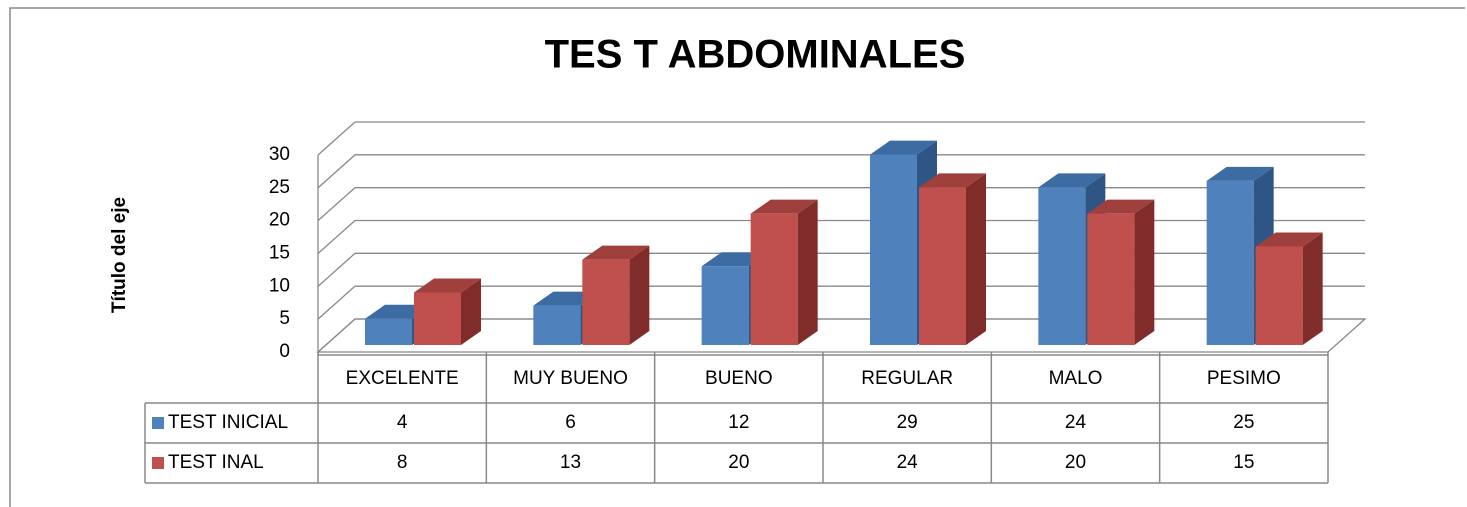 The image size is (1467, 507). What do you see at coordinates (216, 462) in the screenshot?
I see `legend-label: TEST INAL` at bounding box center [216, 462].